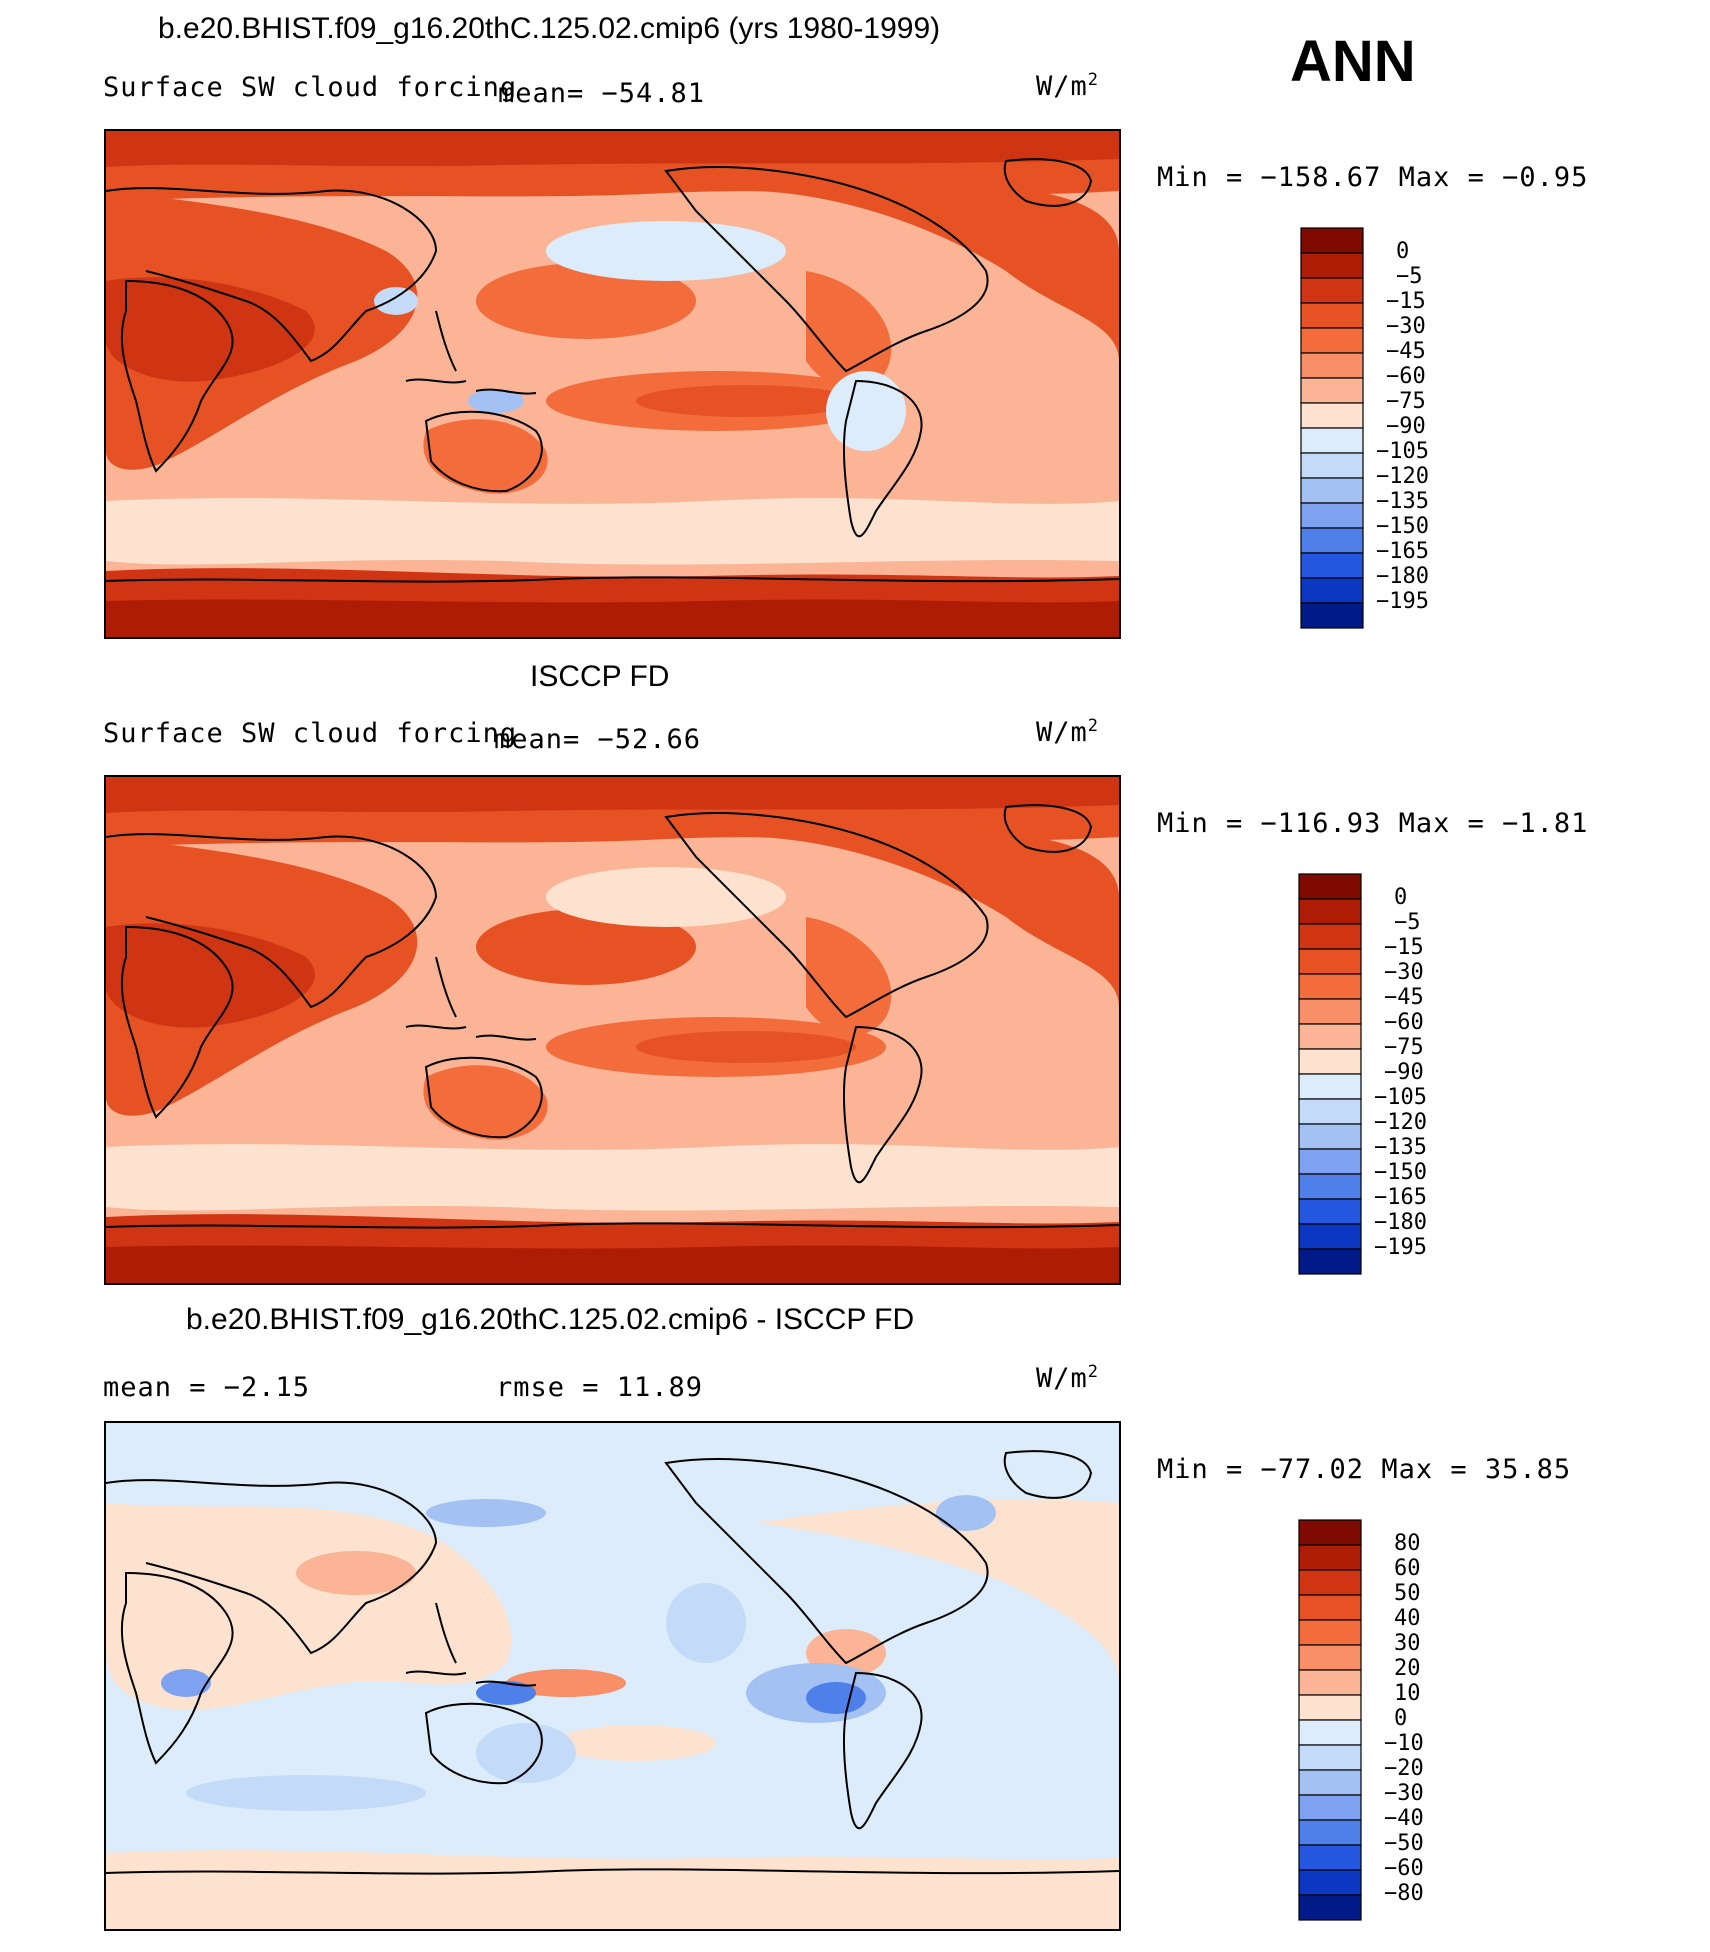  Describe the element at coordinates (1407, 1618) in the screenshot. I see `colorbar-tick-label: 40` at that location.